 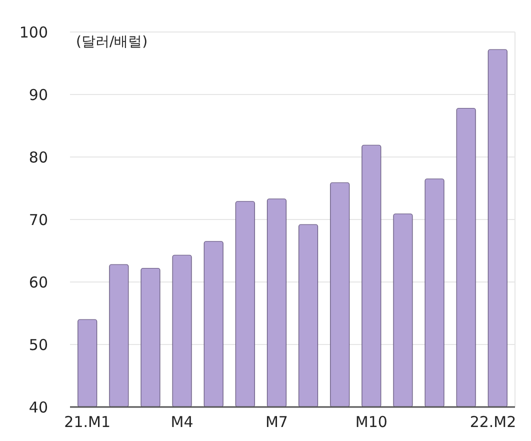 What do you see at coordinates (38, 282) in the screenshot?
I see `y-tick-label: 60` at bounding box center [38, 282].